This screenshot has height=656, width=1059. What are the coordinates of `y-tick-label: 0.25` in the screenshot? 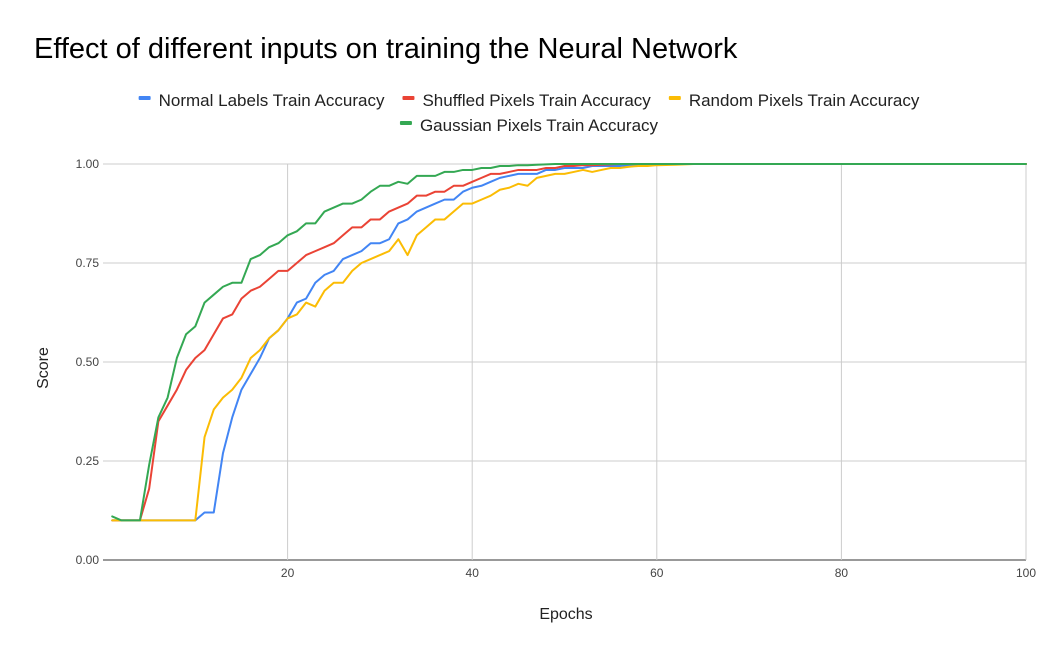 It's located at (88, 461).